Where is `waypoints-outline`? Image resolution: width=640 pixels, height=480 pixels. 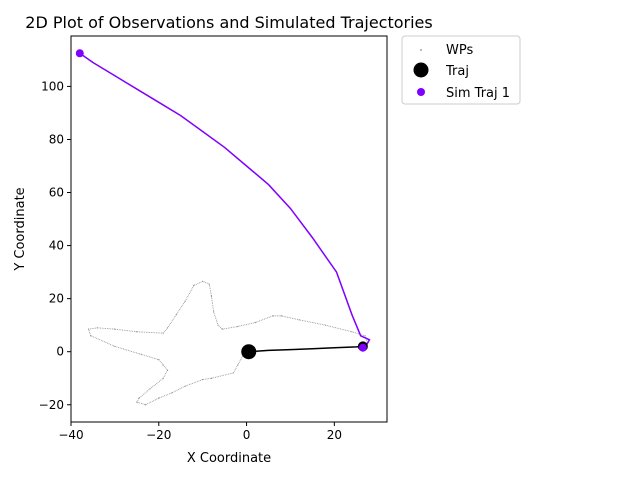
waypoints-outline is located at coordinates (227, 343).